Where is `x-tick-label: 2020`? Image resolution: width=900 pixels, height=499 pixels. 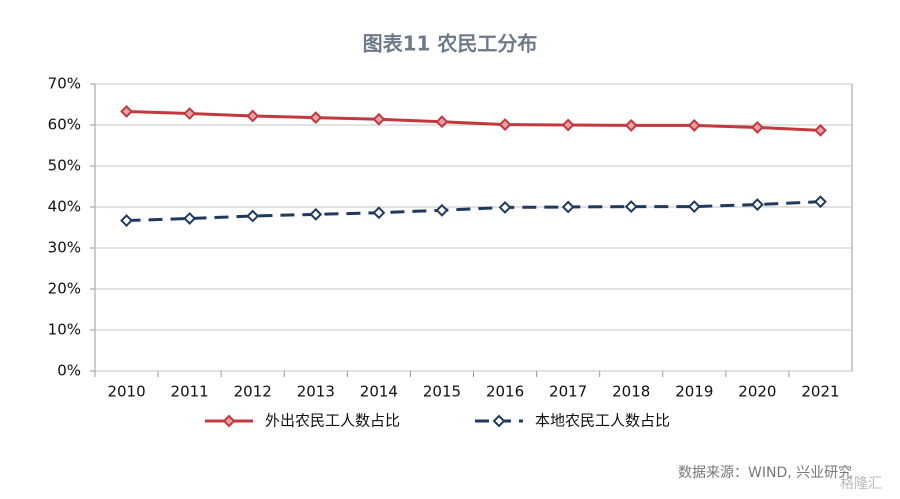 x-tick-label: 2020 is located at coordinates (757, 392).